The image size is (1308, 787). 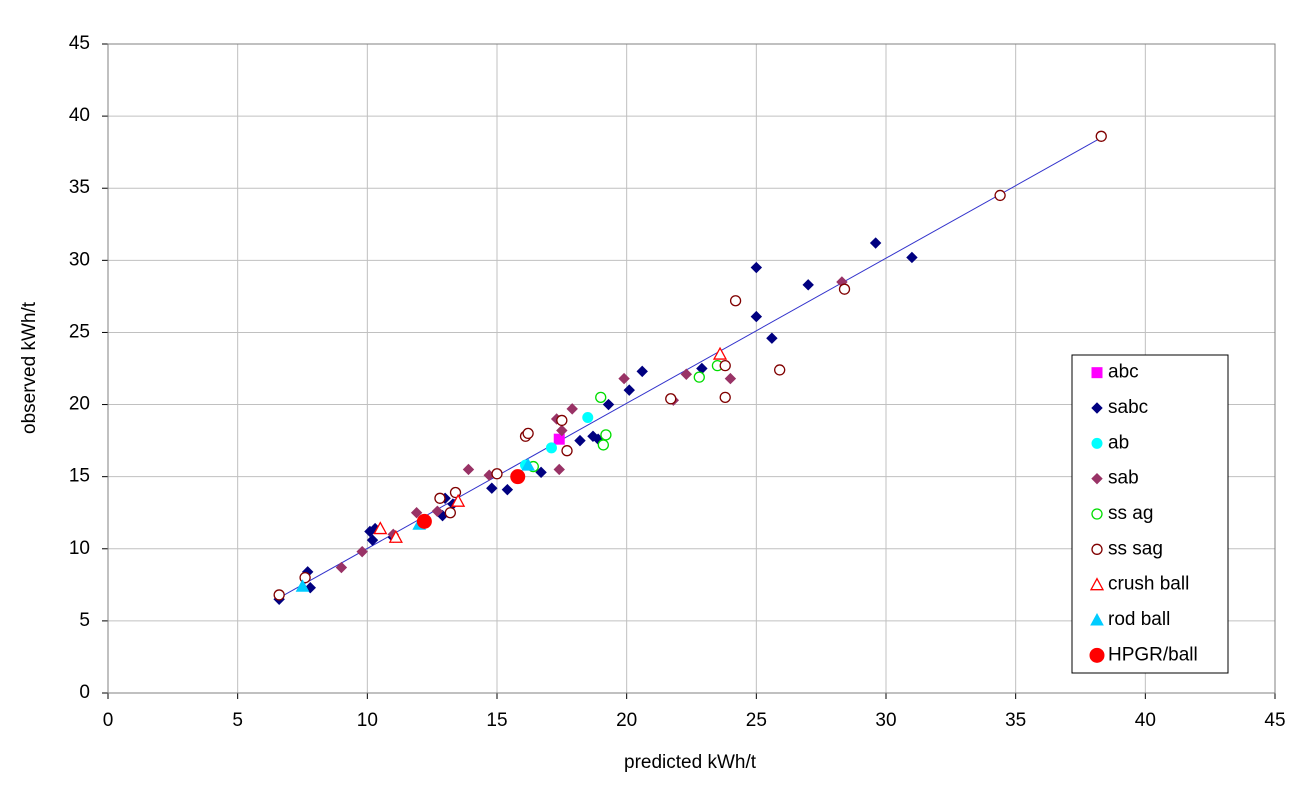 I want to click on x-axis-label: predicted kWh/t, so click(x=690, y=762).